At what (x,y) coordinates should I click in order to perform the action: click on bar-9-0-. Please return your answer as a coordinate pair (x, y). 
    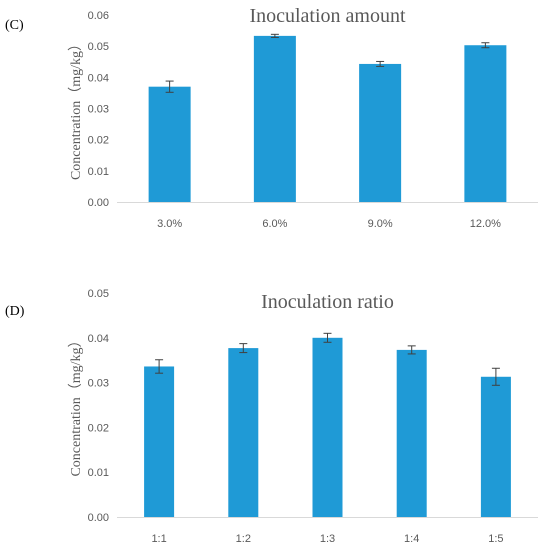
    Looking at the image, I should click on (380, 132).